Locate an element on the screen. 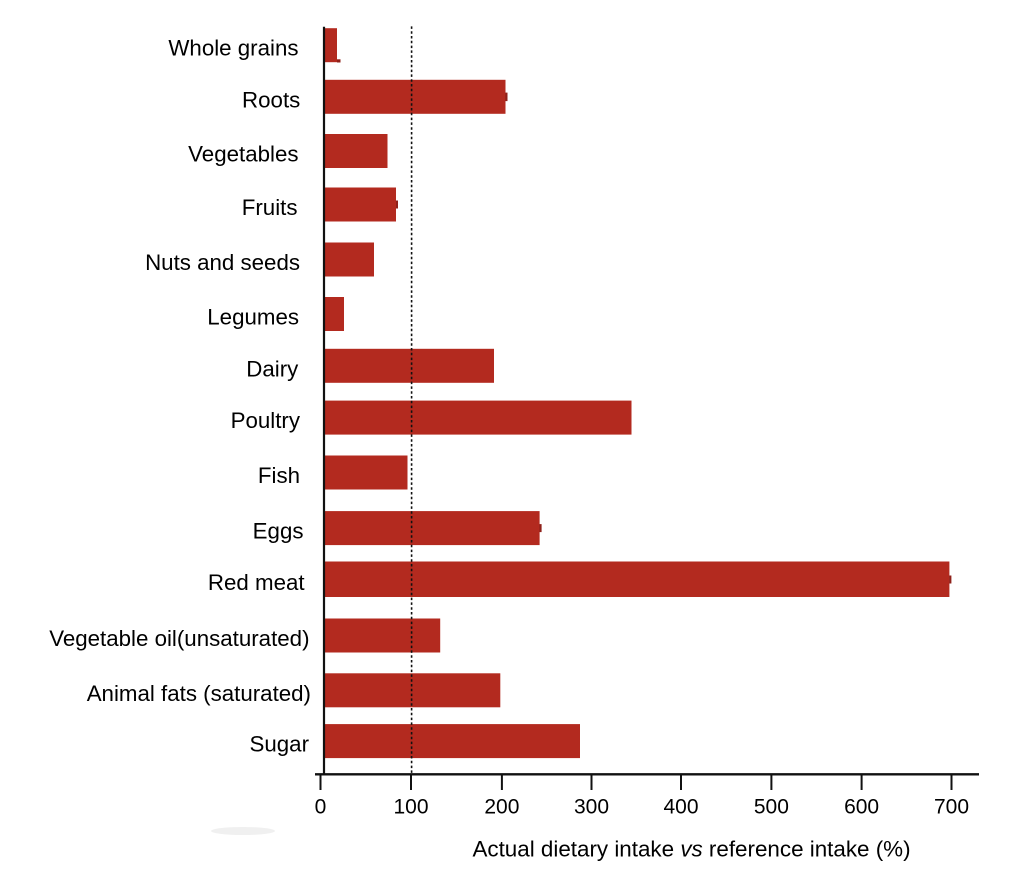  svg-text: 0 is located at coordinates (321, 807).